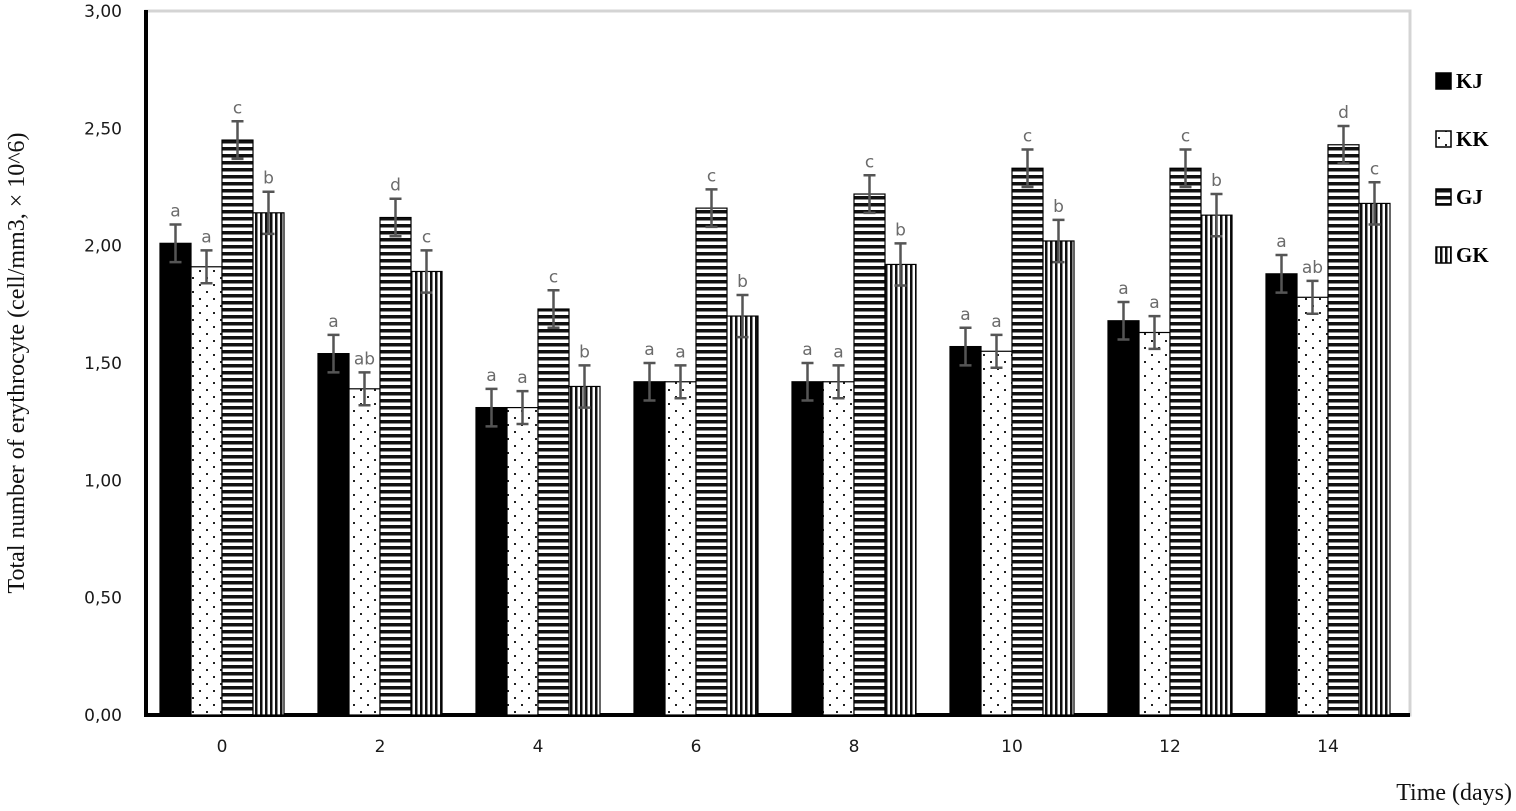 The height and width of the screenshot is (811, 1516). I want to click on y-tick-label: 3,00, so click(103, 12).